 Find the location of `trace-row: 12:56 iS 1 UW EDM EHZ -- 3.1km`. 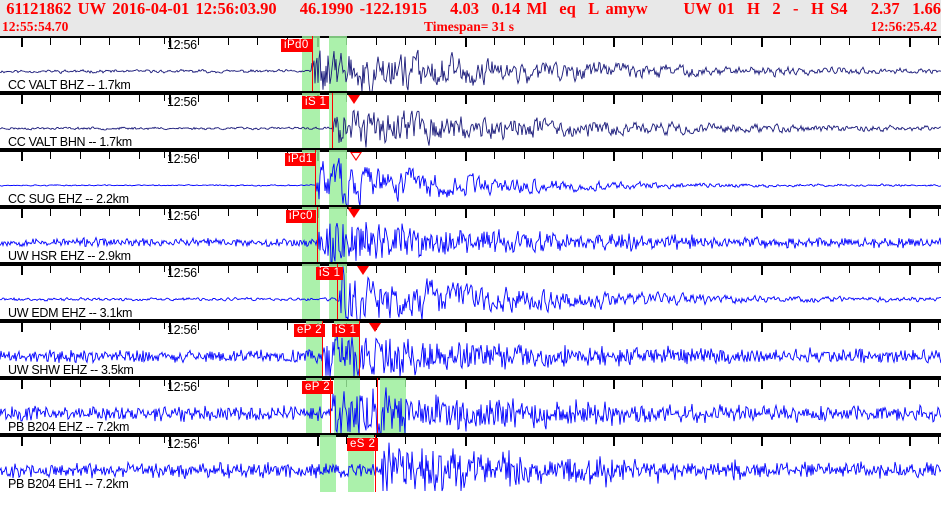

trace-row: 12:56 iS 1 UW EDM EHZ -- 3.1km is located at coordinates (470, 292).